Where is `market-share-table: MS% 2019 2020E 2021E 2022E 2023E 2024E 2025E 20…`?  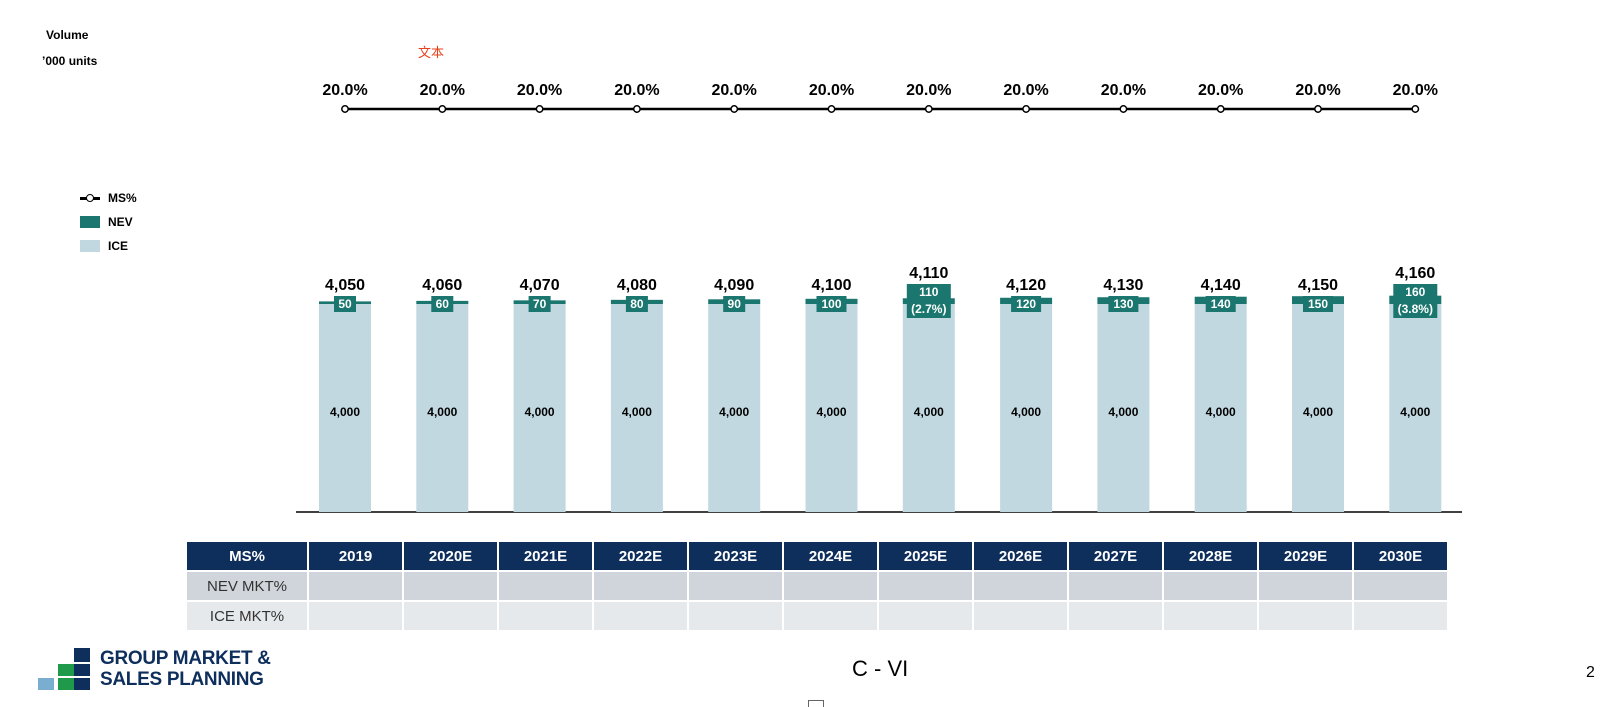
market-share-table: MS% 2019 2020E 2021E 2022E 2023E 2024E 2025E 20… is located at coordinates (817, 586).